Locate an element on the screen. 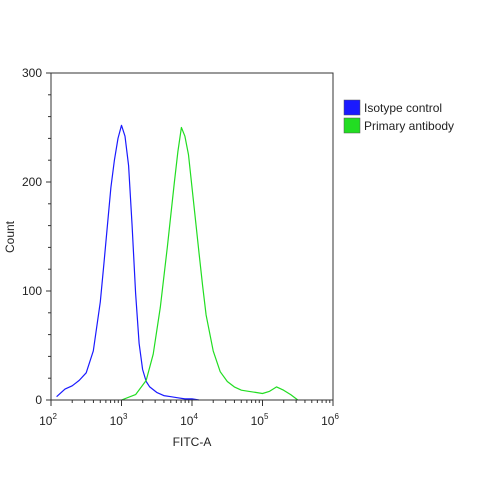 This screenshot has width=500, height=500. y-axis: 0 100 200 300 is located at coordinates (36, 236).